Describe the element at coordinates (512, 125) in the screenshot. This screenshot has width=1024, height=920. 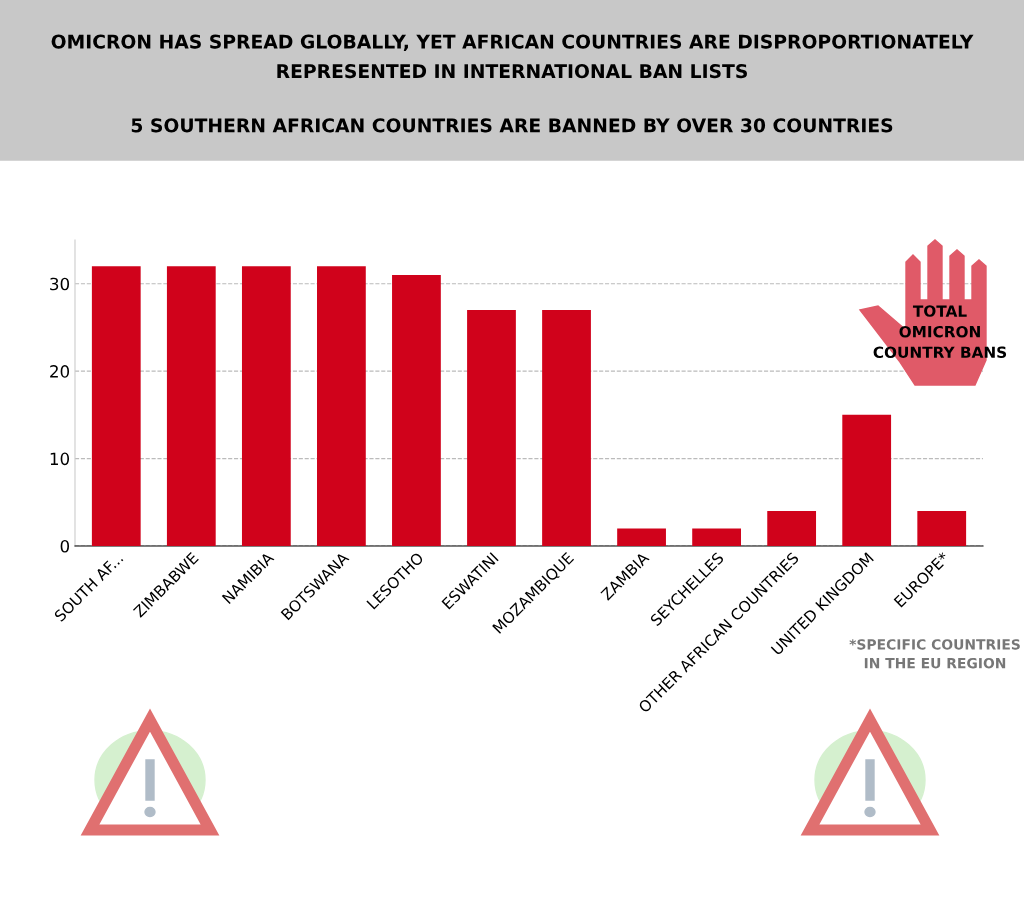
I see `chart-subtitle: 5 SOUTHERN AFRICAN COUNTRIES ARE BANNED BY OVER 30 COUNTRIES` at that location.